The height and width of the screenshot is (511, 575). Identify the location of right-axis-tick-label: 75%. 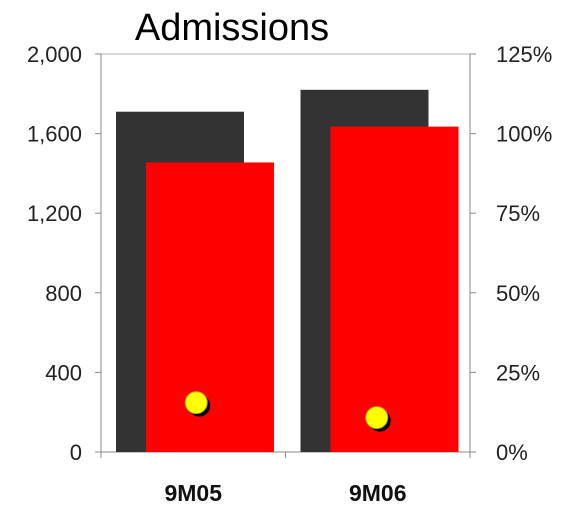
(518, 213).